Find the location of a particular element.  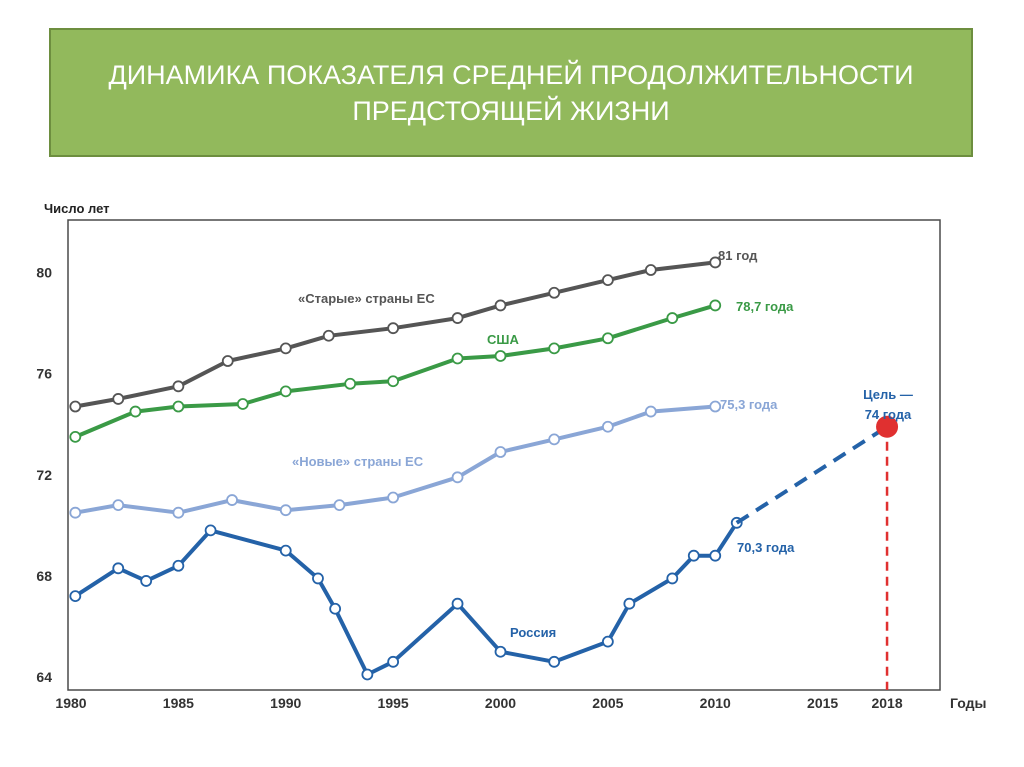

x-tick-label: 1990 is located at coordinates (285, 703).